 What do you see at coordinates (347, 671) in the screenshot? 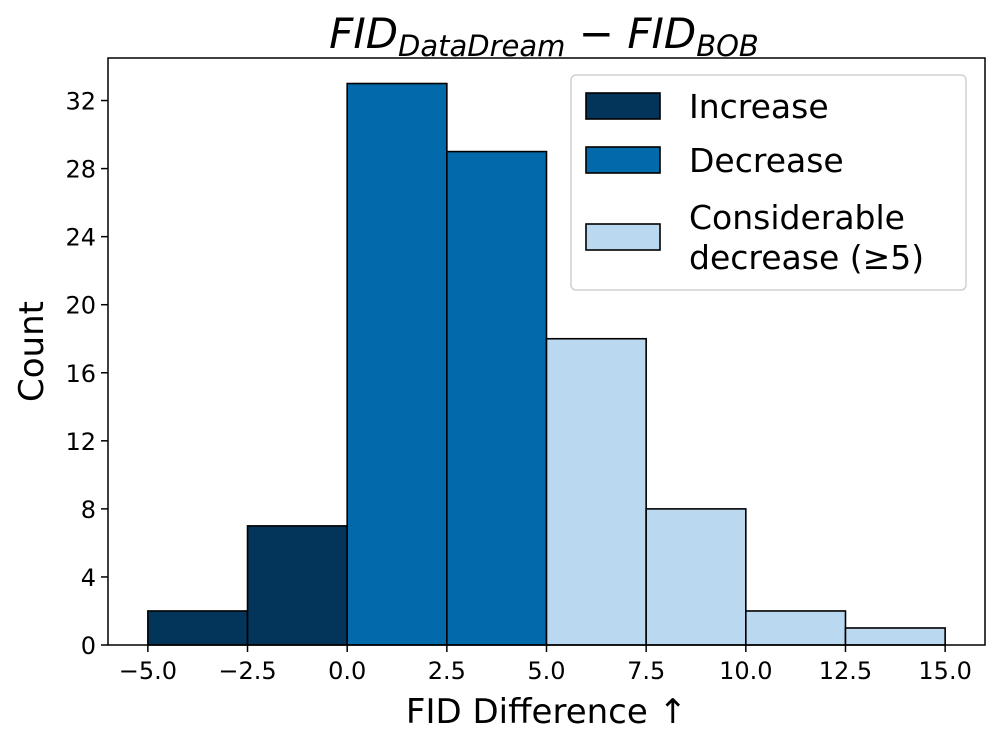
I see `x-tick-label: 0.0` at bounding box center [347, 671].